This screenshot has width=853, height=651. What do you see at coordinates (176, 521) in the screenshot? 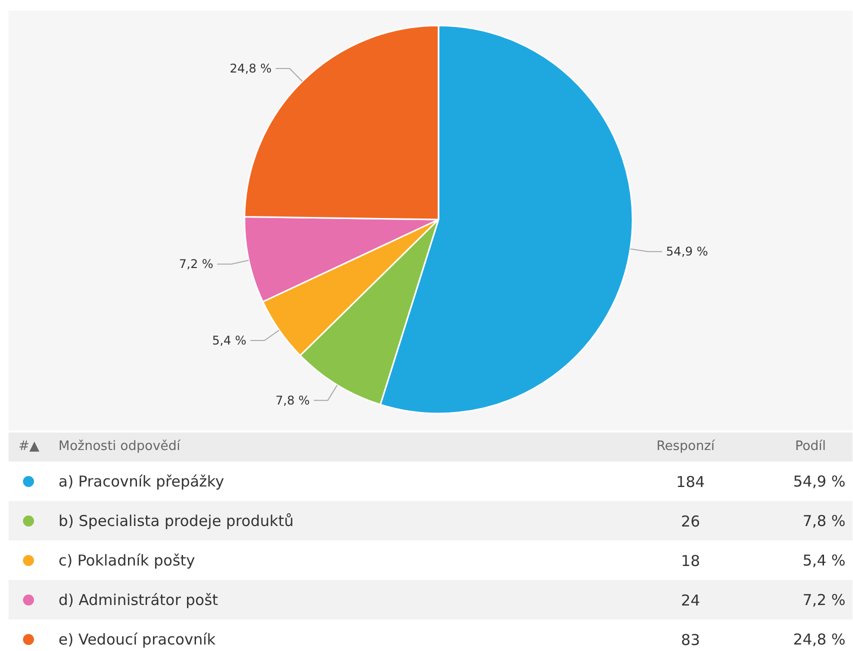
I see `legend-label: b) Specialista prodeje produktů` at bounding box center [176, 521].